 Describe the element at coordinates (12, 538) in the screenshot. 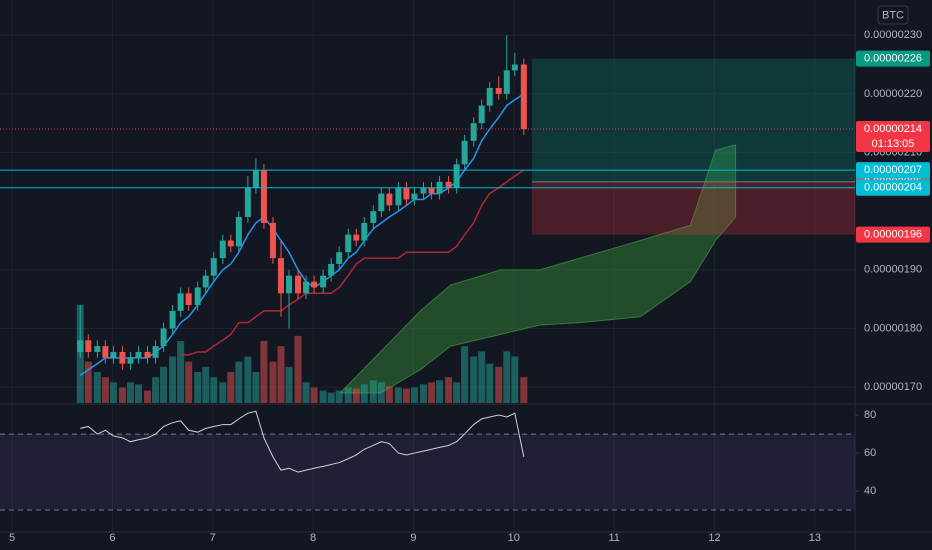

I see `x-tick-label: 5` at that location.